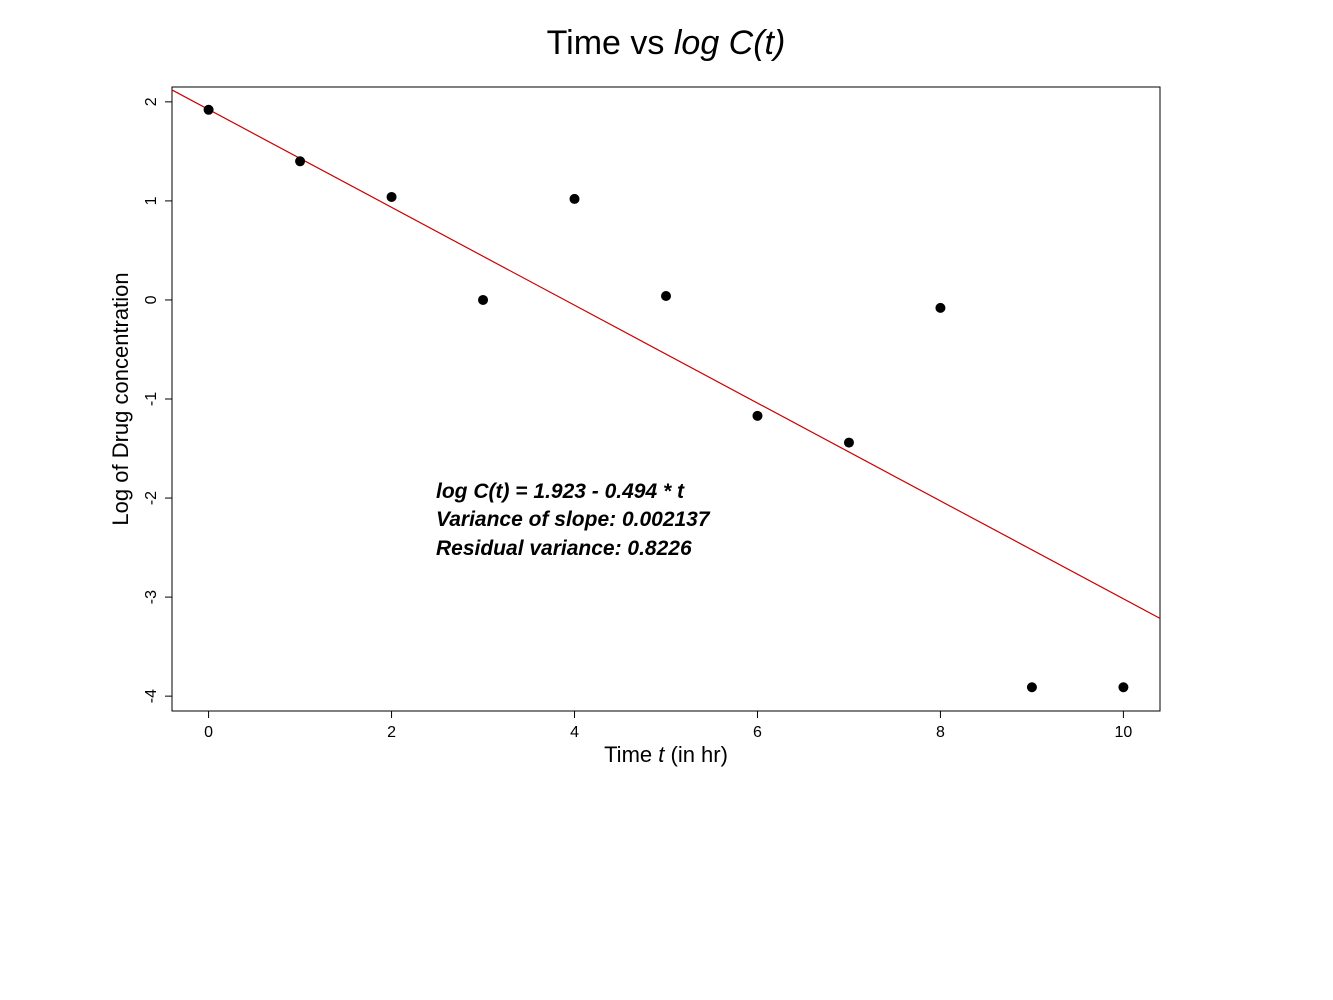  I want to click on y-tick-label: -2, so click(151, 498).